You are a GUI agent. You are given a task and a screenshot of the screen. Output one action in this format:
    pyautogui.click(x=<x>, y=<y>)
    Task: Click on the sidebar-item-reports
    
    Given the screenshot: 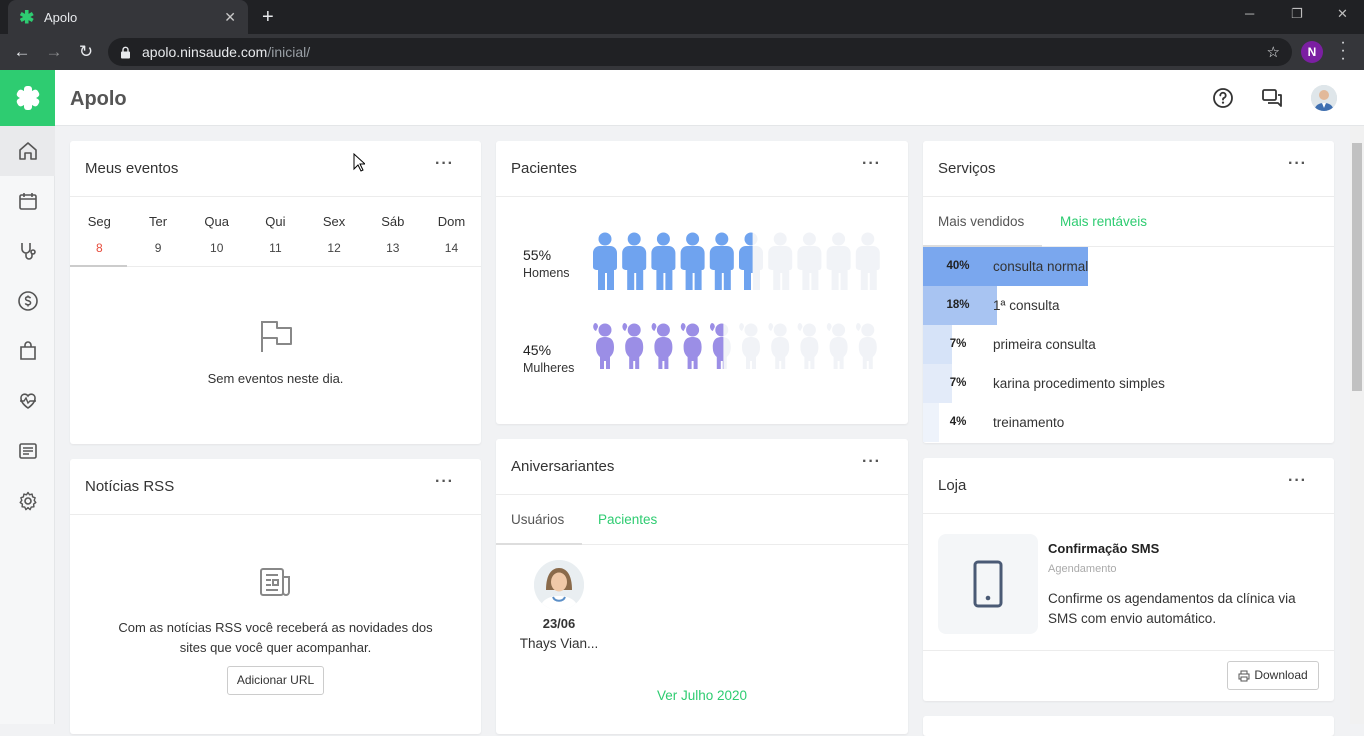 What is the action you would take?
    pyautogui.click(x=27, y=451)
    